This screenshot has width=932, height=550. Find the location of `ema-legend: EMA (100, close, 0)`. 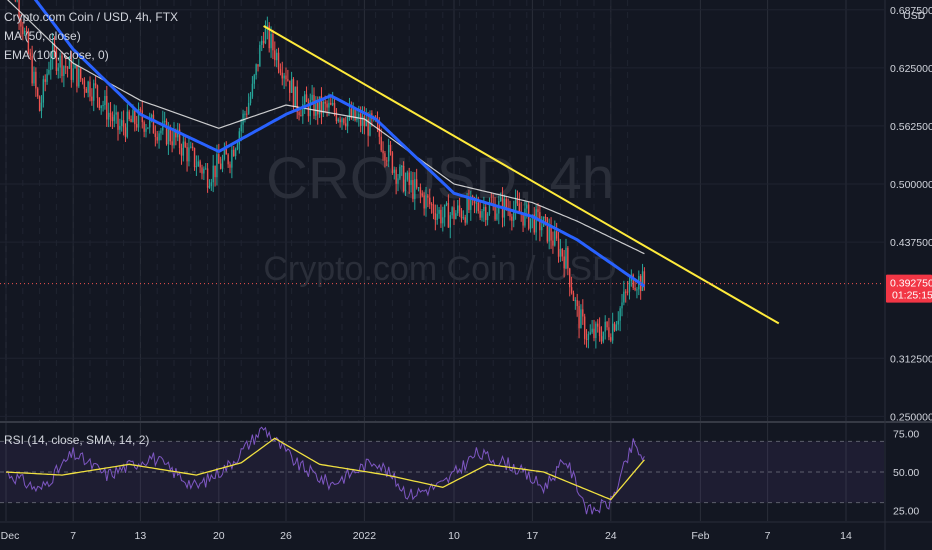

ema-legend: EMA (100, close, 0) is located at coordinates (56, 55).